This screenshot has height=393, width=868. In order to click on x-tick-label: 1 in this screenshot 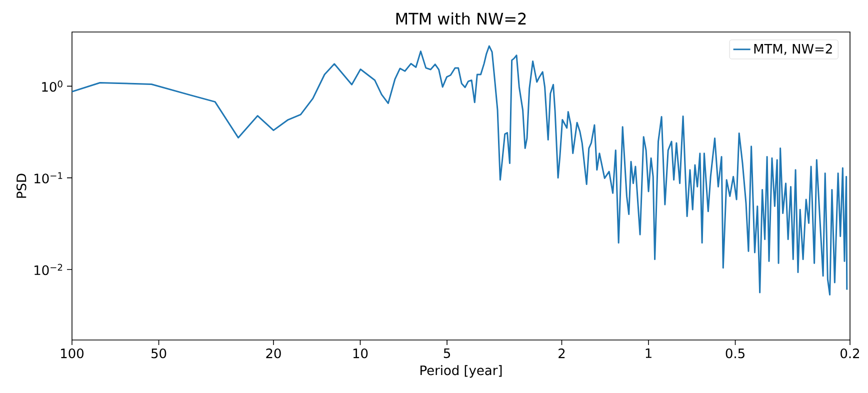, I will do `click(649, 353)`.